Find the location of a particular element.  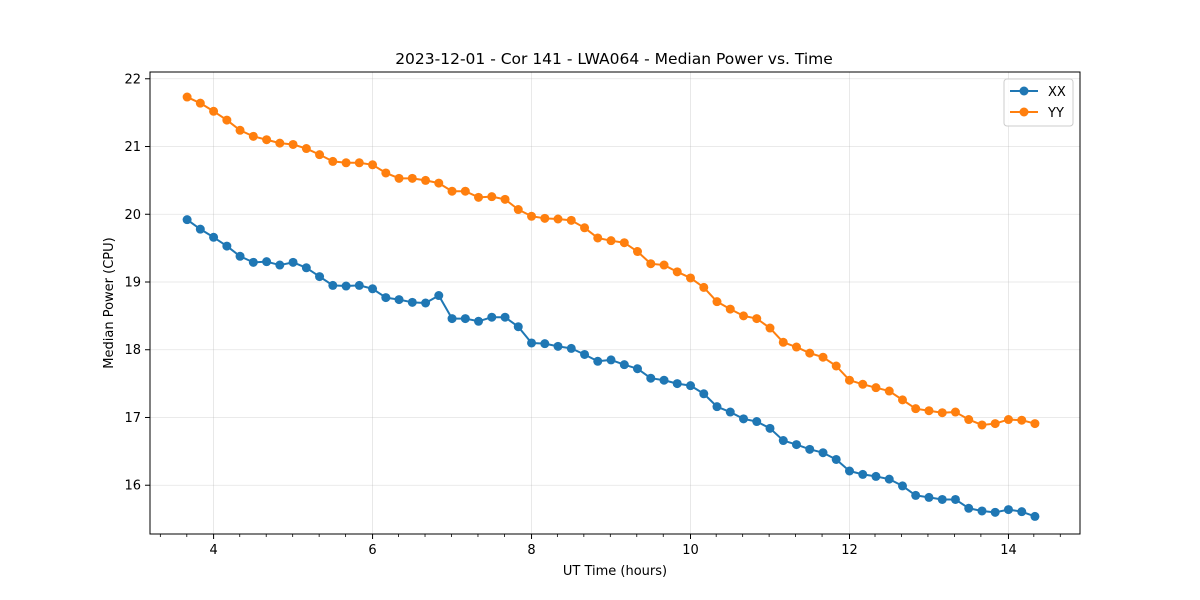

legend-marker-yy is located at coordinates (1024, 112).